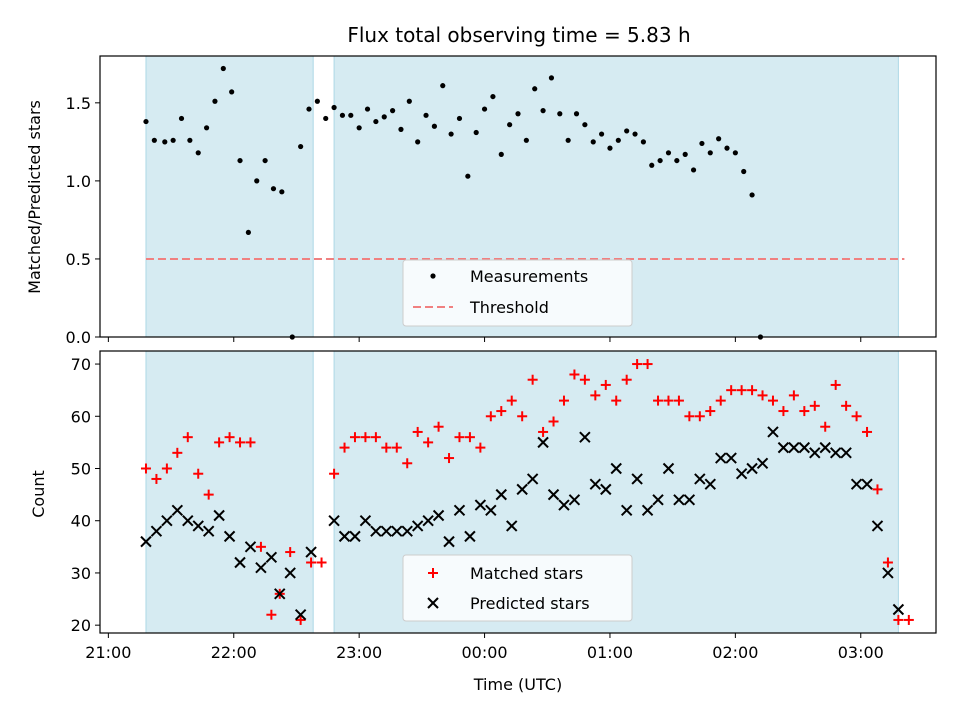  Describe the element at coordinates (509, 307) in the screenshot. I see `legend-threshold-label: Threshold` at that location.